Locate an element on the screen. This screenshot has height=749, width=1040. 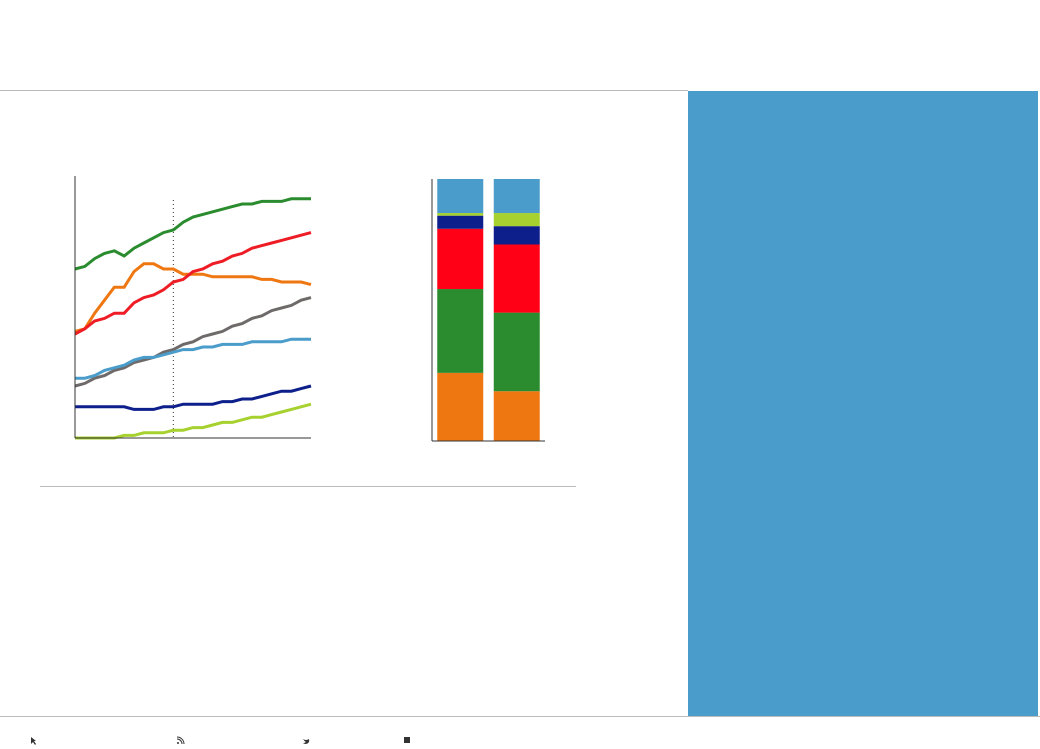
rss-icon is located at coordinates (180, 740).